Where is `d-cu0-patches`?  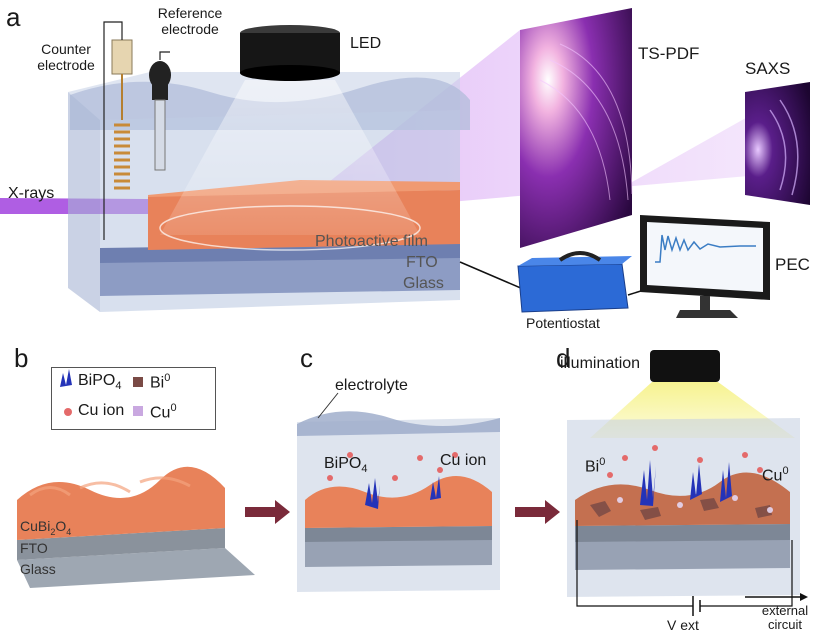 d-cu0-patches is located at coordinates (695, 504).